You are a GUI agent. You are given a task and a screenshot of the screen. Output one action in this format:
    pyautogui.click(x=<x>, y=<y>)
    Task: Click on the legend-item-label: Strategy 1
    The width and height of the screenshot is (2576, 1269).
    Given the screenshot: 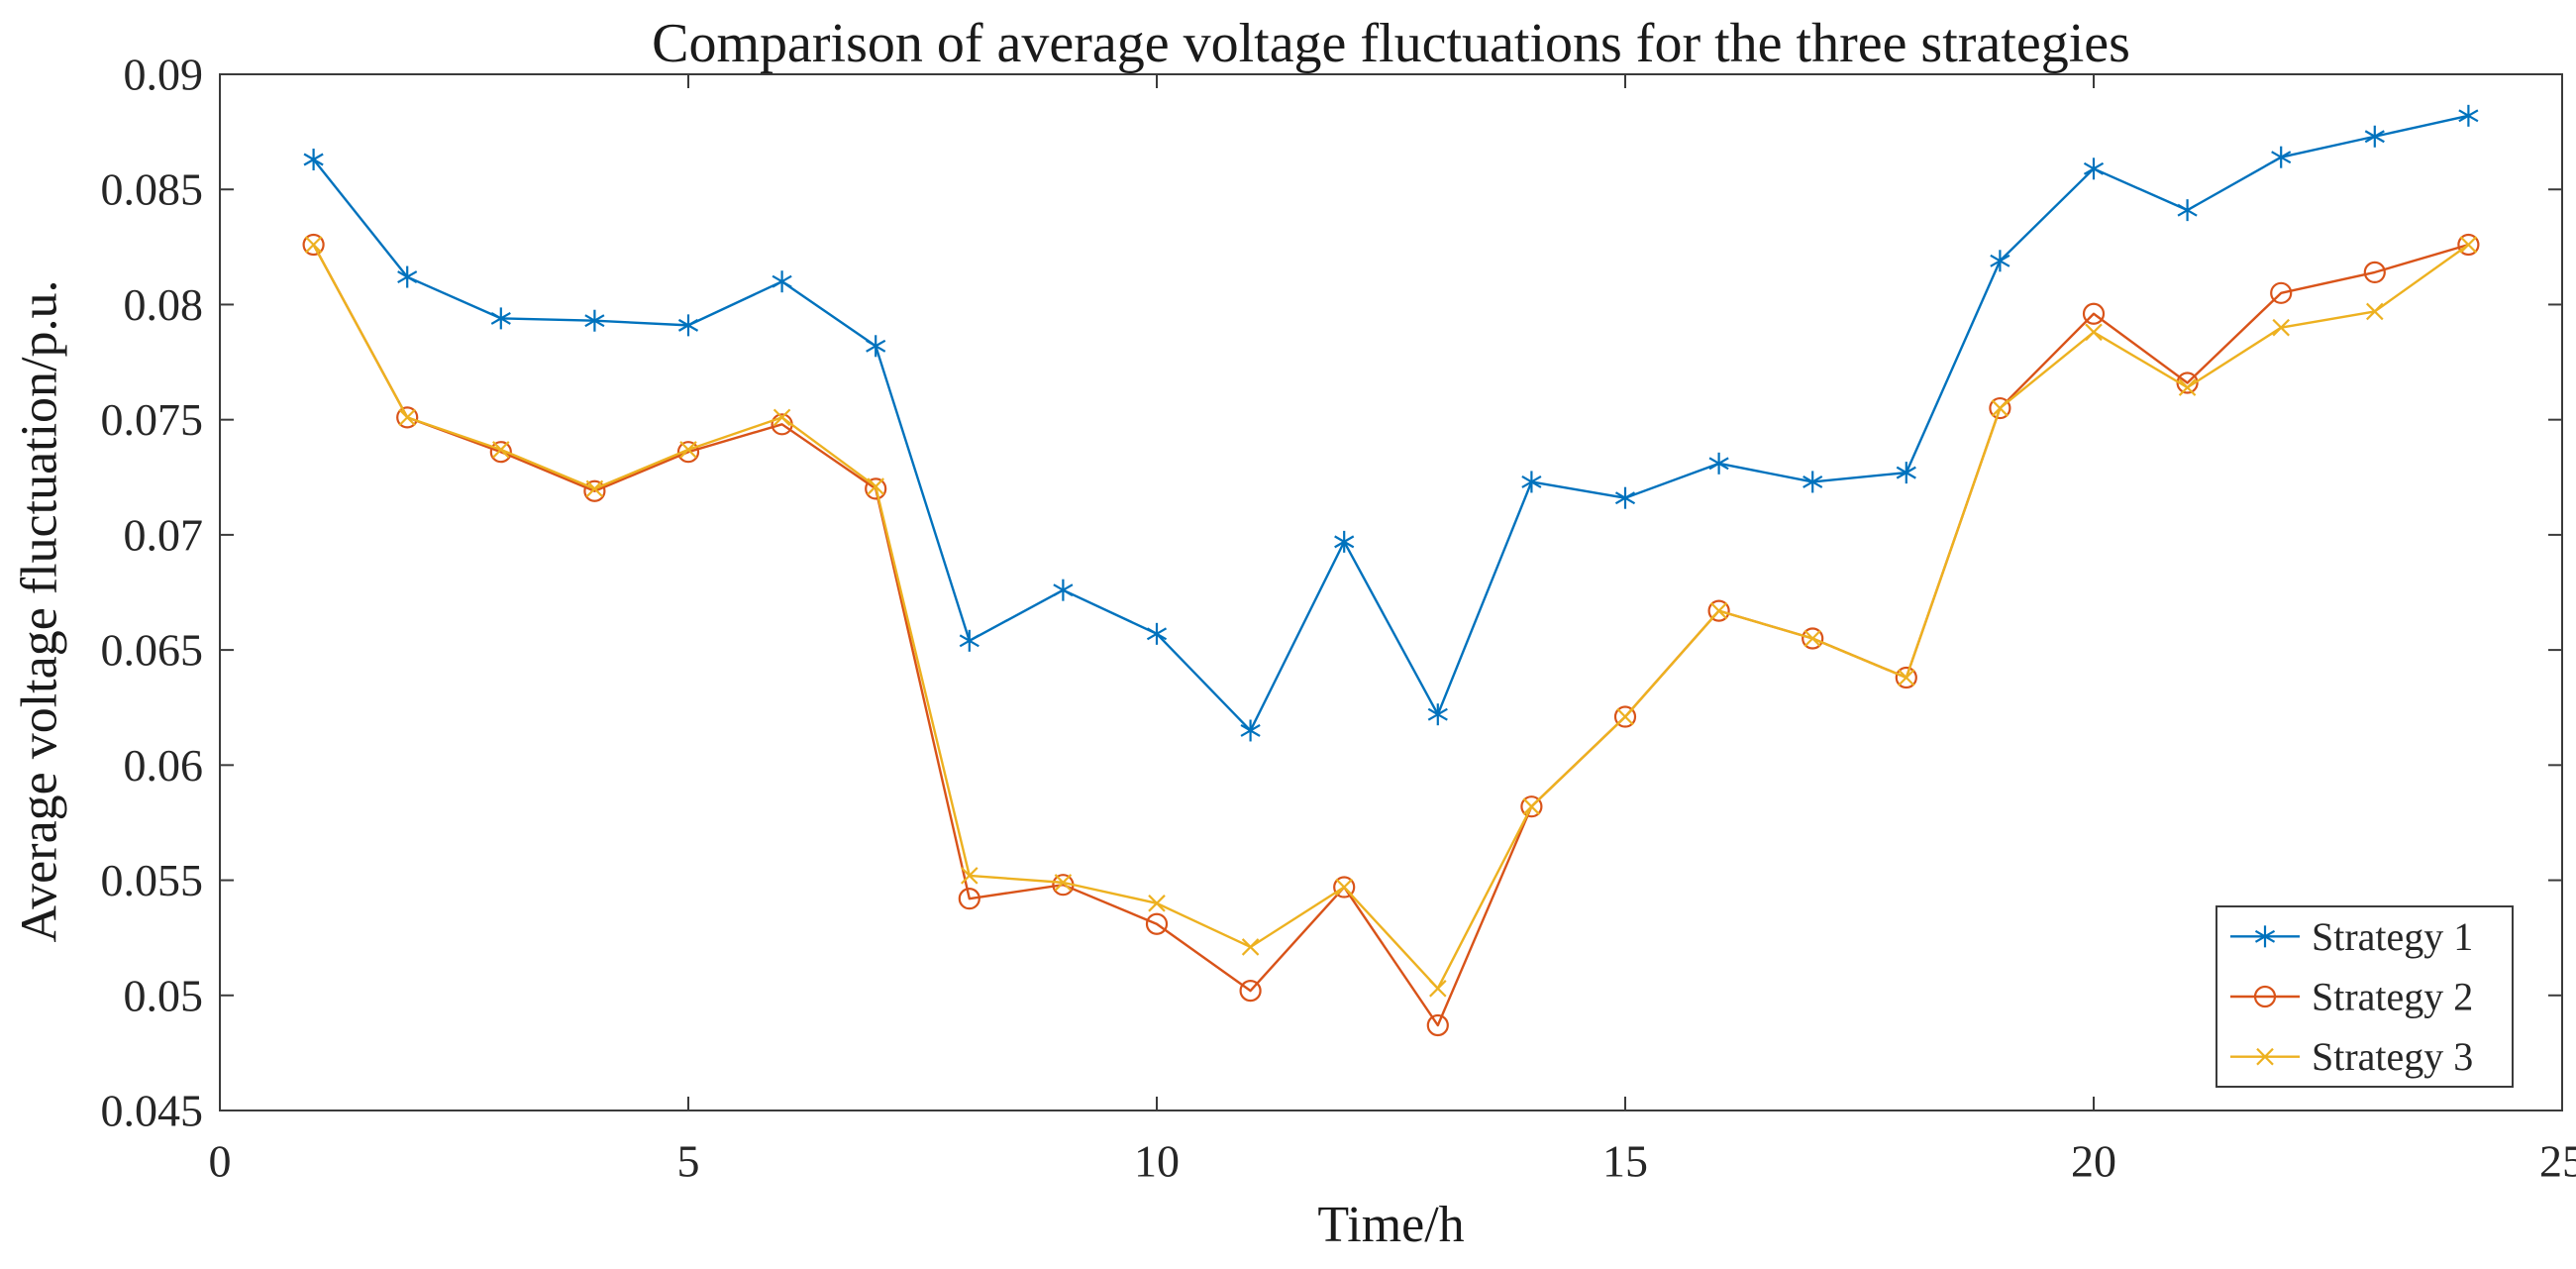 What is the action you would take?
    pyautogui.click(x=2392, y=936)
    